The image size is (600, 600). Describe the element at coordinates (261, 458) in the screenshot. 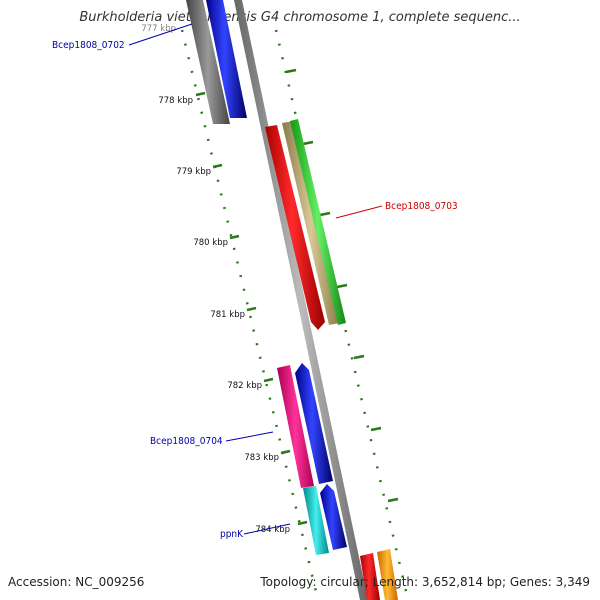

I see `tick-label: 783 kbp` at that location.